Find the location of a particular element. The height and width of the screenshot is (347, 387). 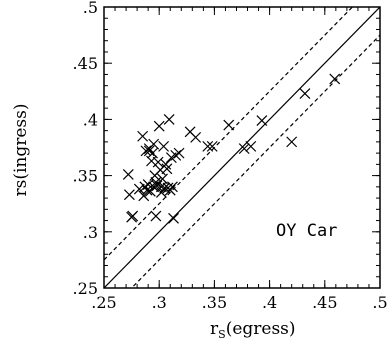

x-tick-label: .5 is located at coordinates (379, 302).